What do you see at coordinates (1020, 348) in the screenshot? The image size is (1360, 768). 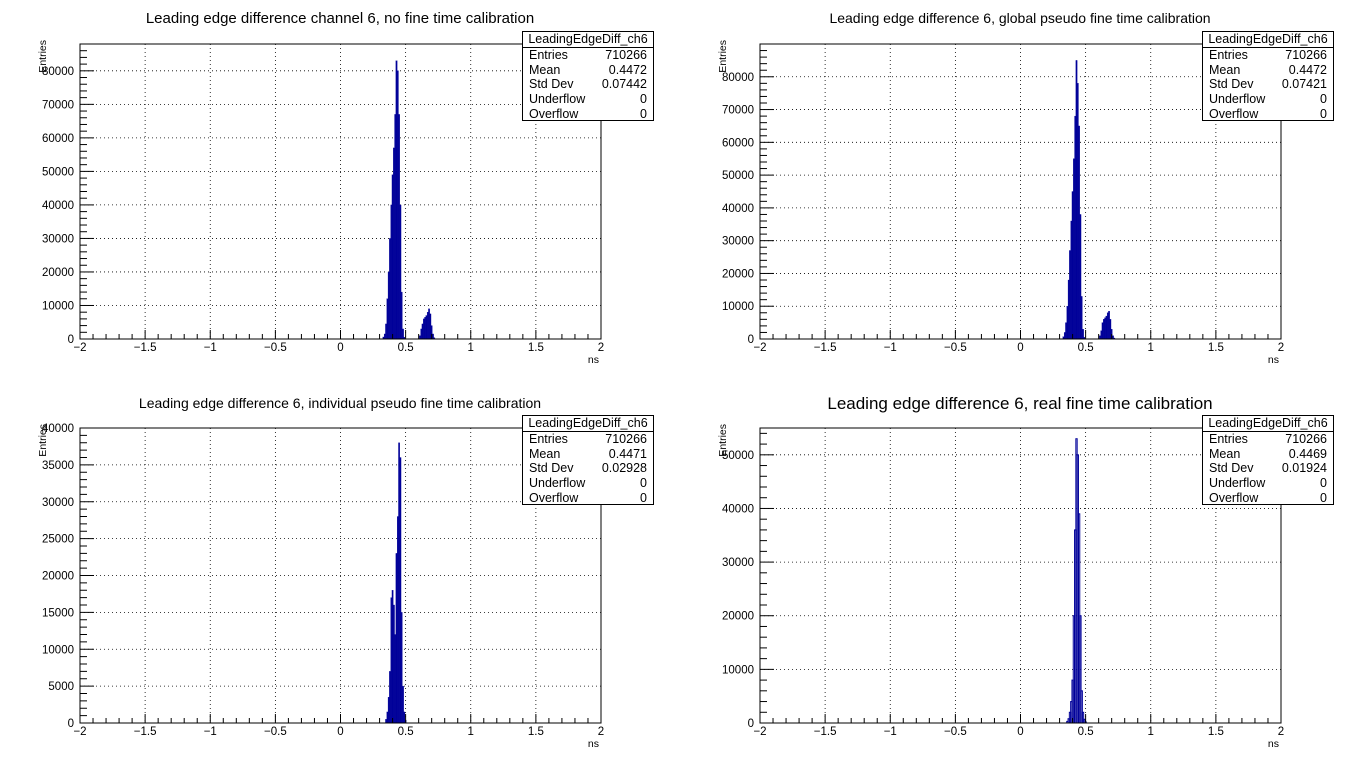 I see `x-tick-label: 0` at bounding box center [1020, 348].